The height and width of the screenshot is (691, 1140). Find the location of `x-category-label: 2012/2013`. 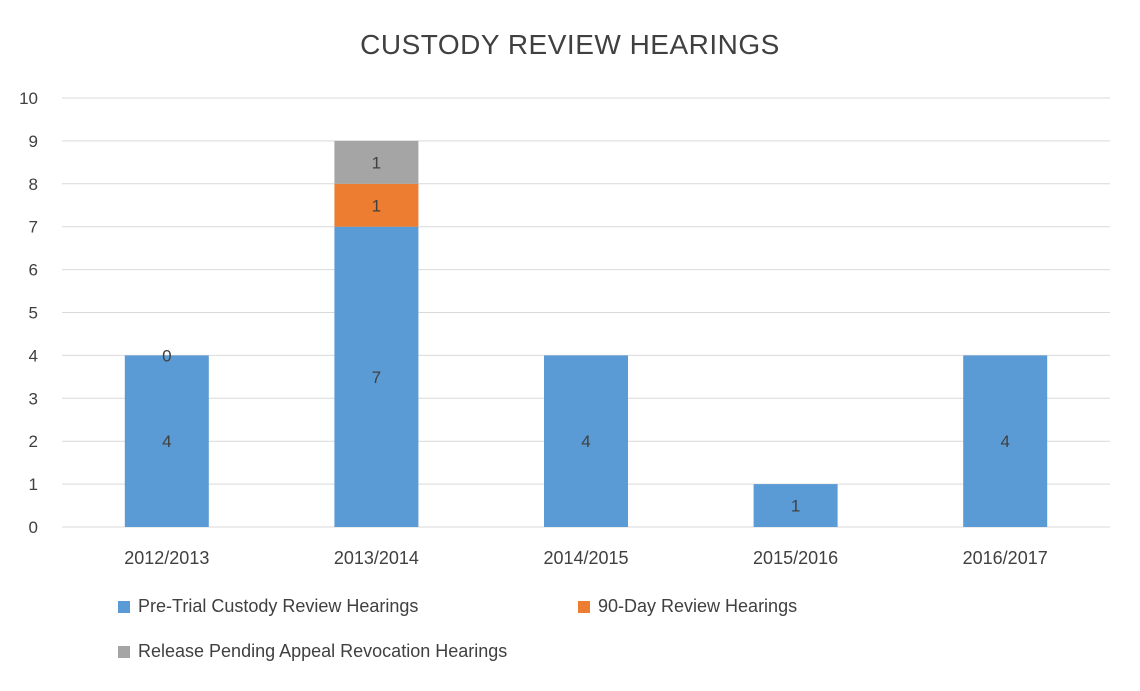

x-category-label: 2012/2013 is located at coordinates (166, 558).